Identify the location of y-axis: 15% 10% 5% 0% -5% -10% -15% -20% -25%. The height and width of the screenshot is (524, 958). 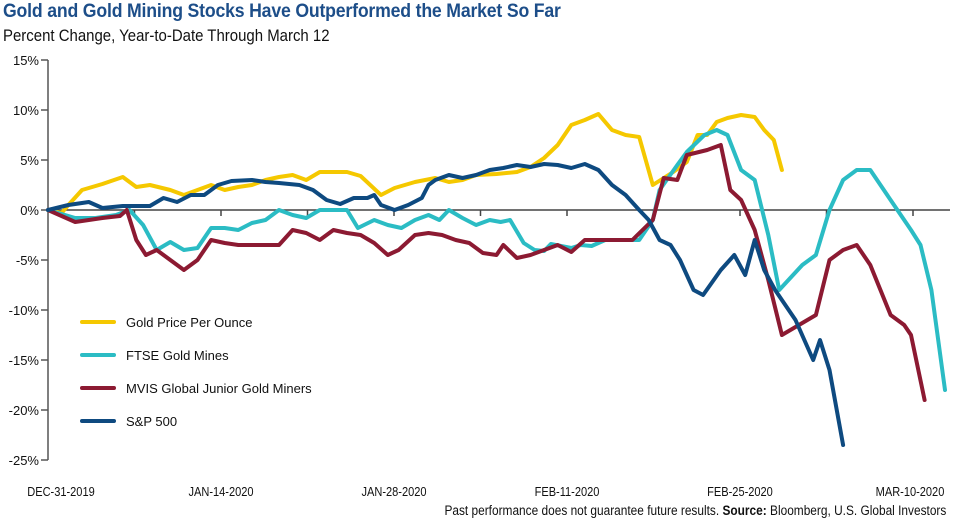
(29, 260).